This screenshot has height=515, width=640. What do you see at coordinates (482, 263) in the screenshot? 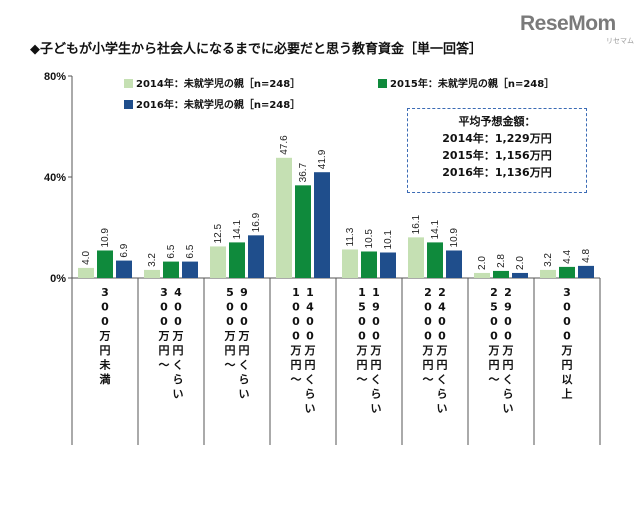
I see `data-label-2014: 2.0` at bounding box center [482, 263].